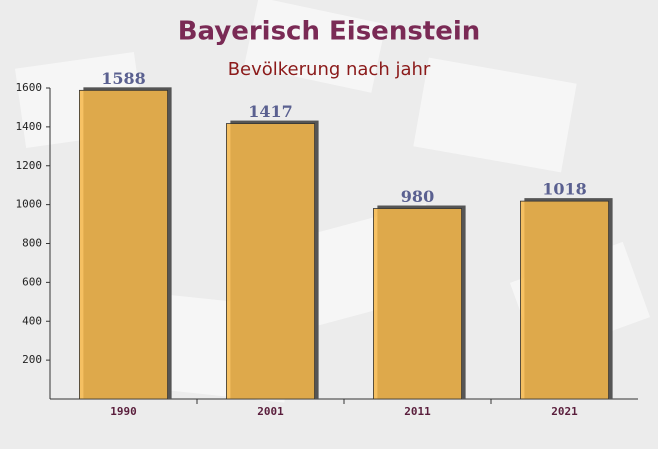 The image size is (658, 449). I want to click on y-tick-label: 1200, so click(29, 165).